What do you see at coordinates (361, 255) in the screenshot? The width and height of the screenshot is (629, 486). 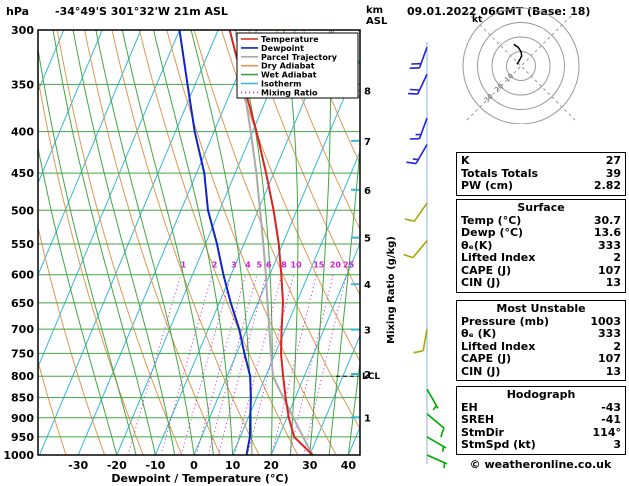 I see `km-axis: 1 2 3 4 5 6 7 8` at bounding box center [361, 255].